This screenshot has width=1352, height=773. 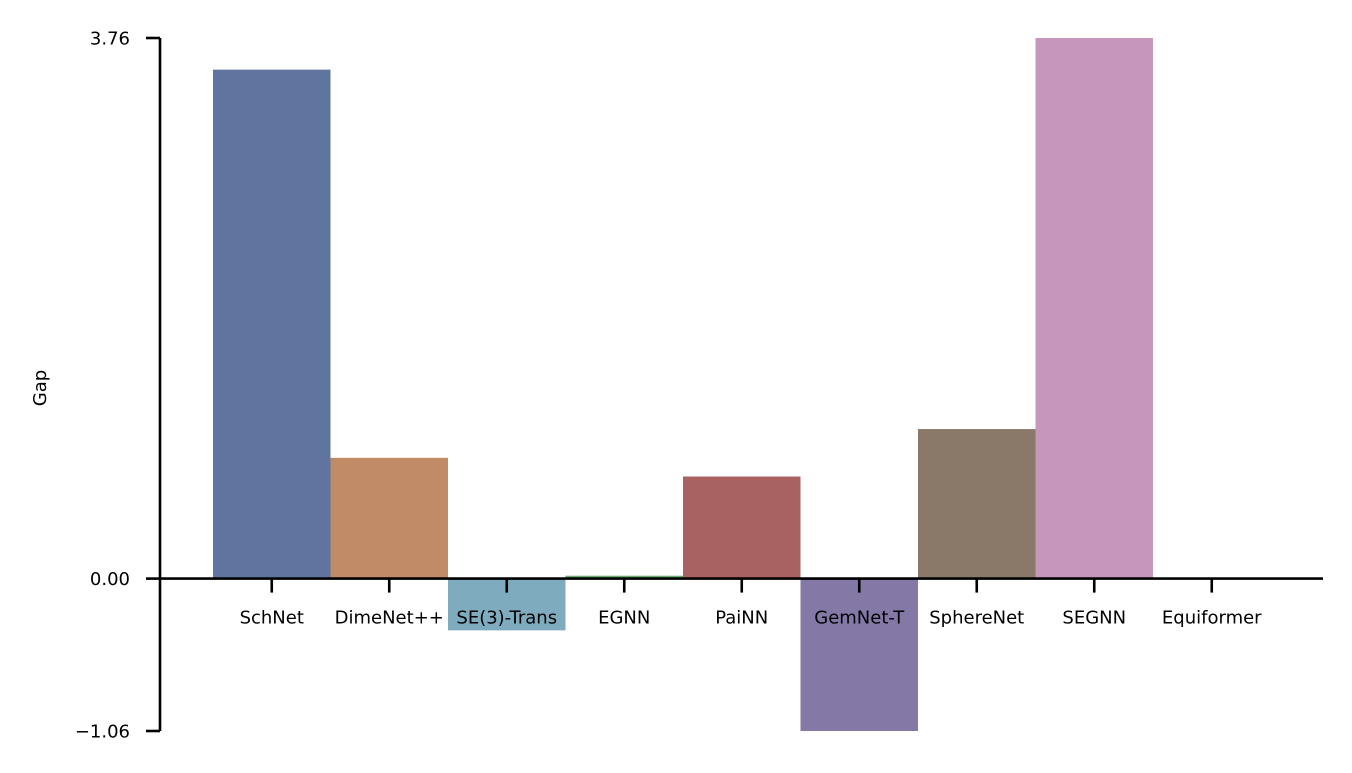 I want to click on x-tick-label: SEGNN, so click(x=1094, y=618).